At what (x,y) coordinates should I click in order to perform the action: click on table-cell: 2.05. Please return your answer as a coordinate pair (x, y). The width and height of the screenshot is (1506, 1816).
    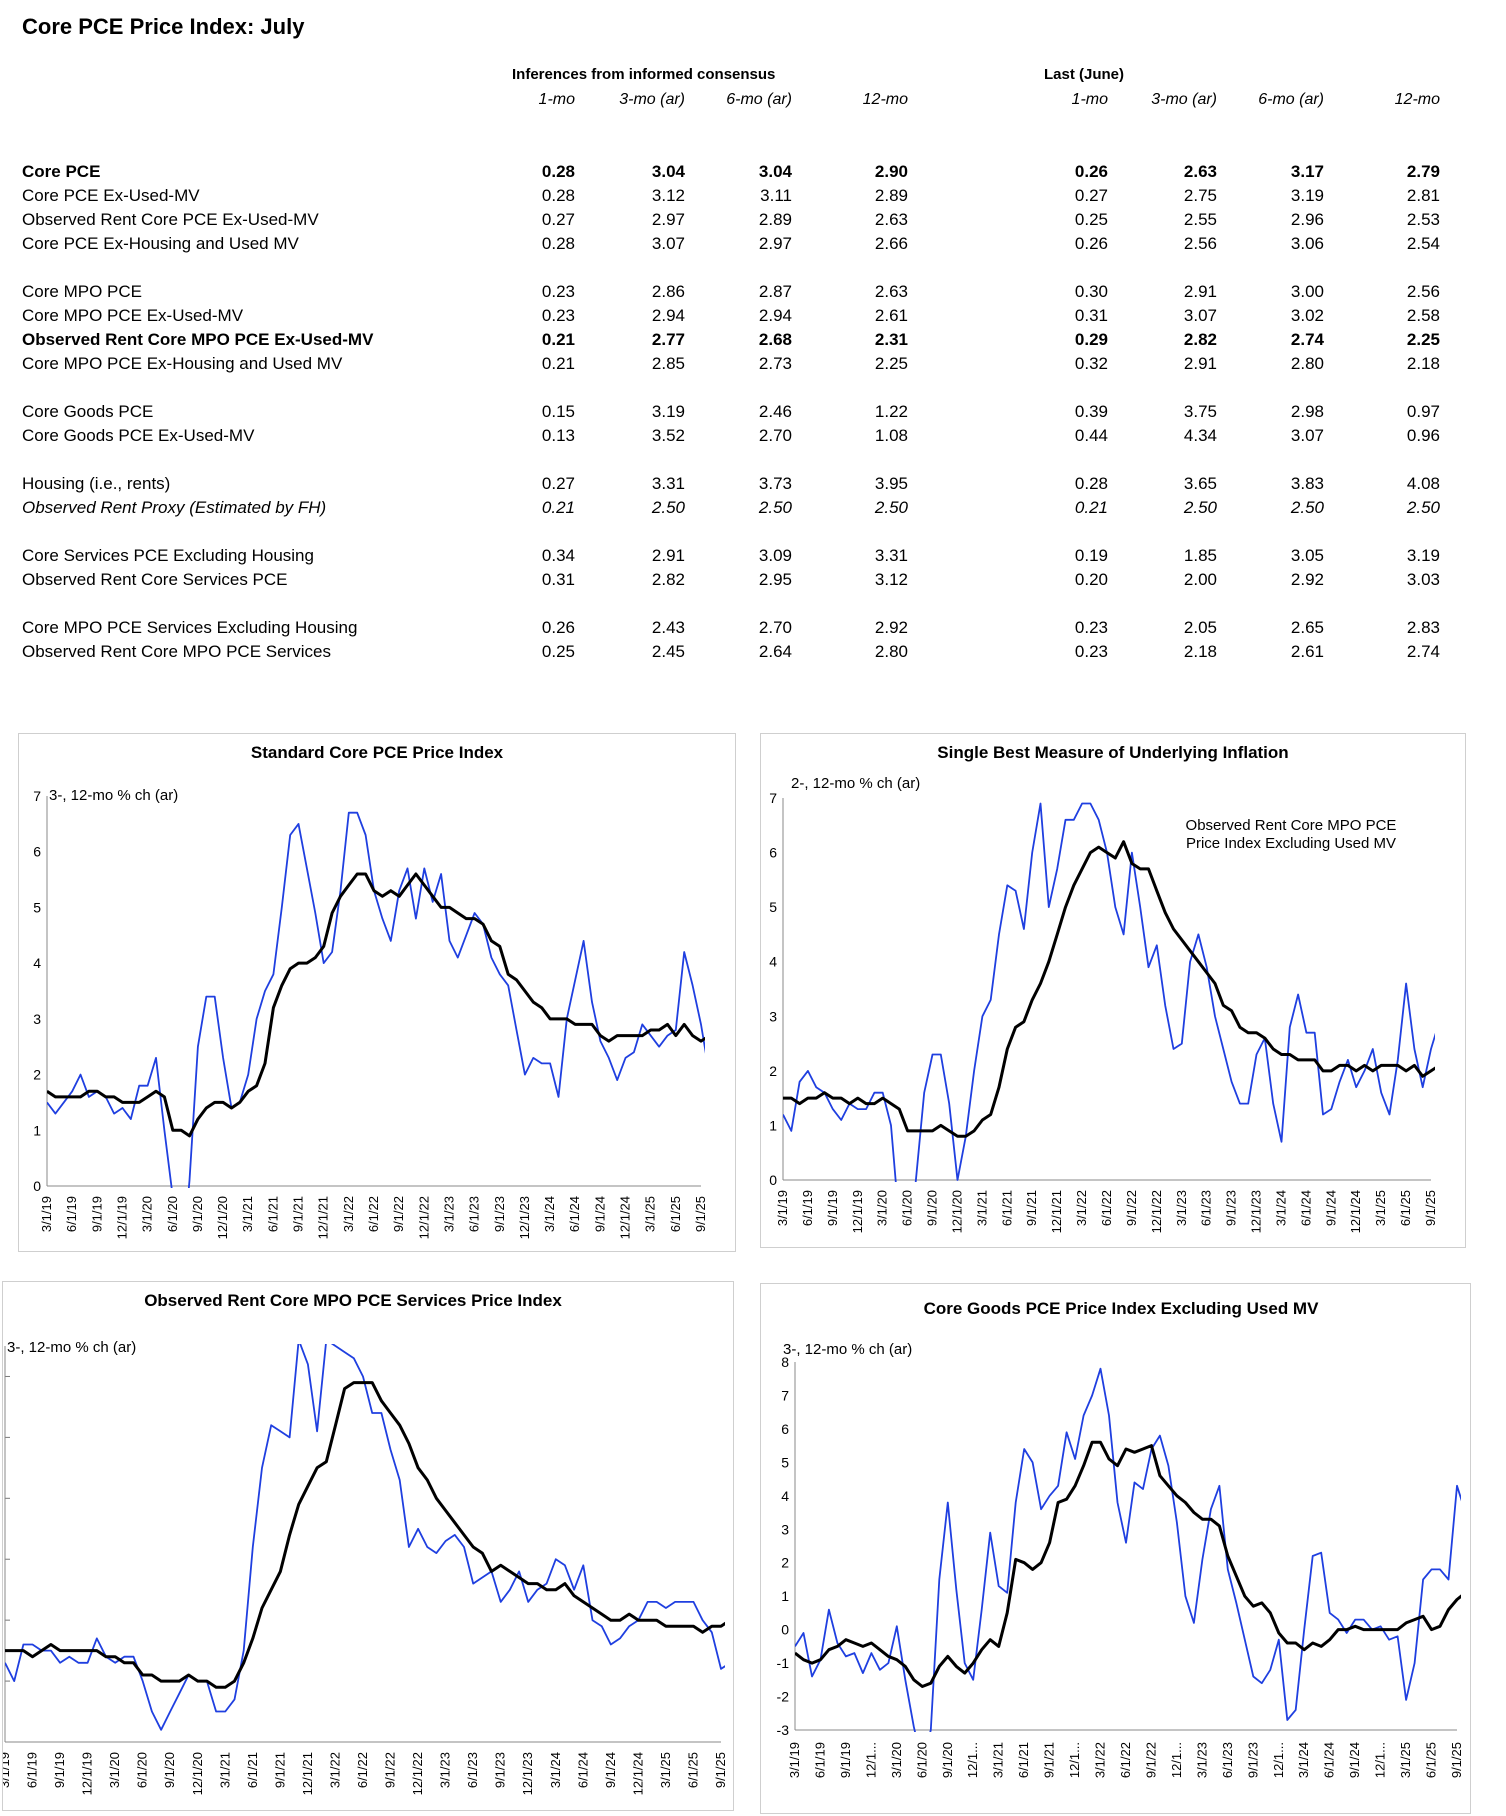
    Looking at the image, I should click on (1200, 627).